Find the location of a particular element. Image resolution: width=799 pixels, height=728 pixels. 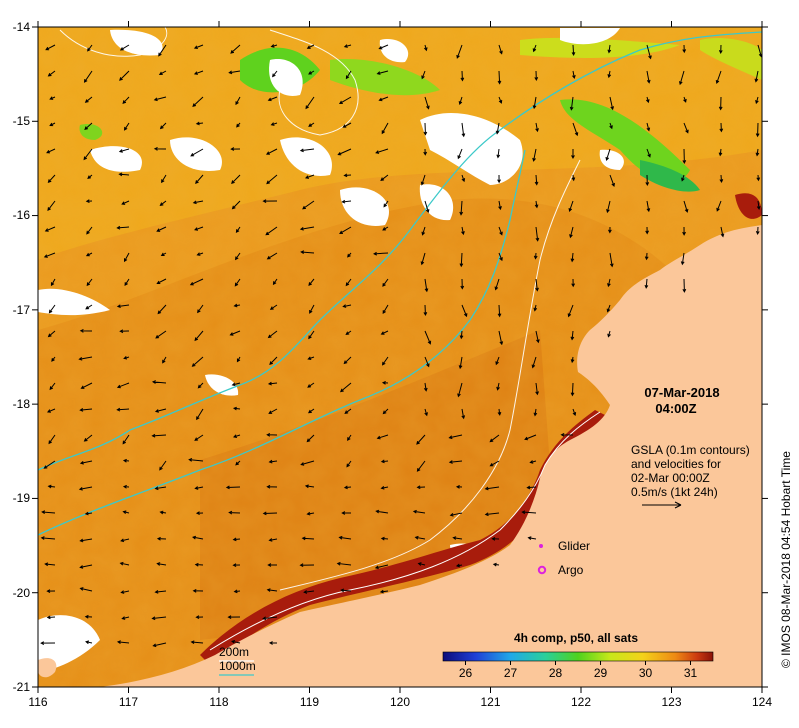

x-tick-label: 122 is located at coordinates (581, 702).